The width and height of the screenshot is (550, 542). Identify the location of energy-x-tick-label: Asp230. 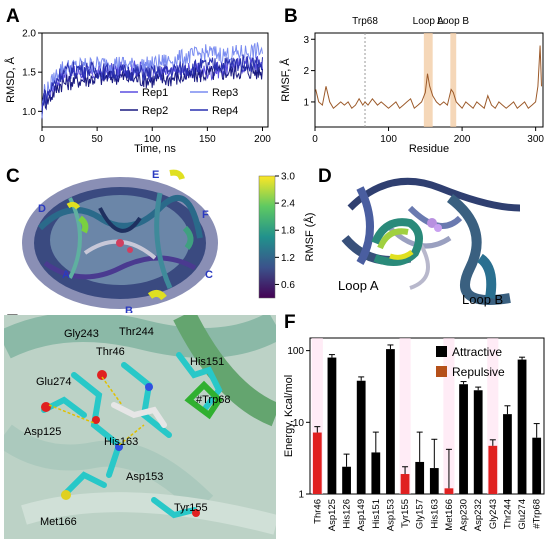
(464, 515).